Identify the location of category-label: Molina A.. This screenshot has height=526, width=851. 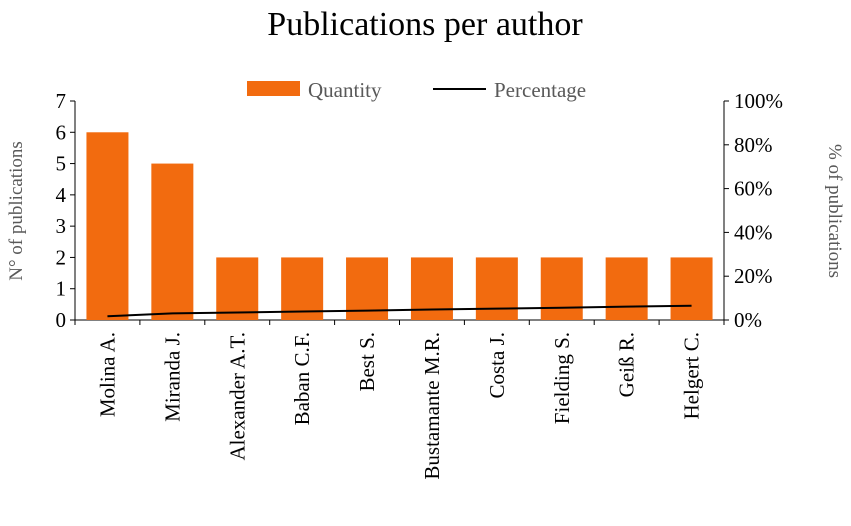
(107, 374).